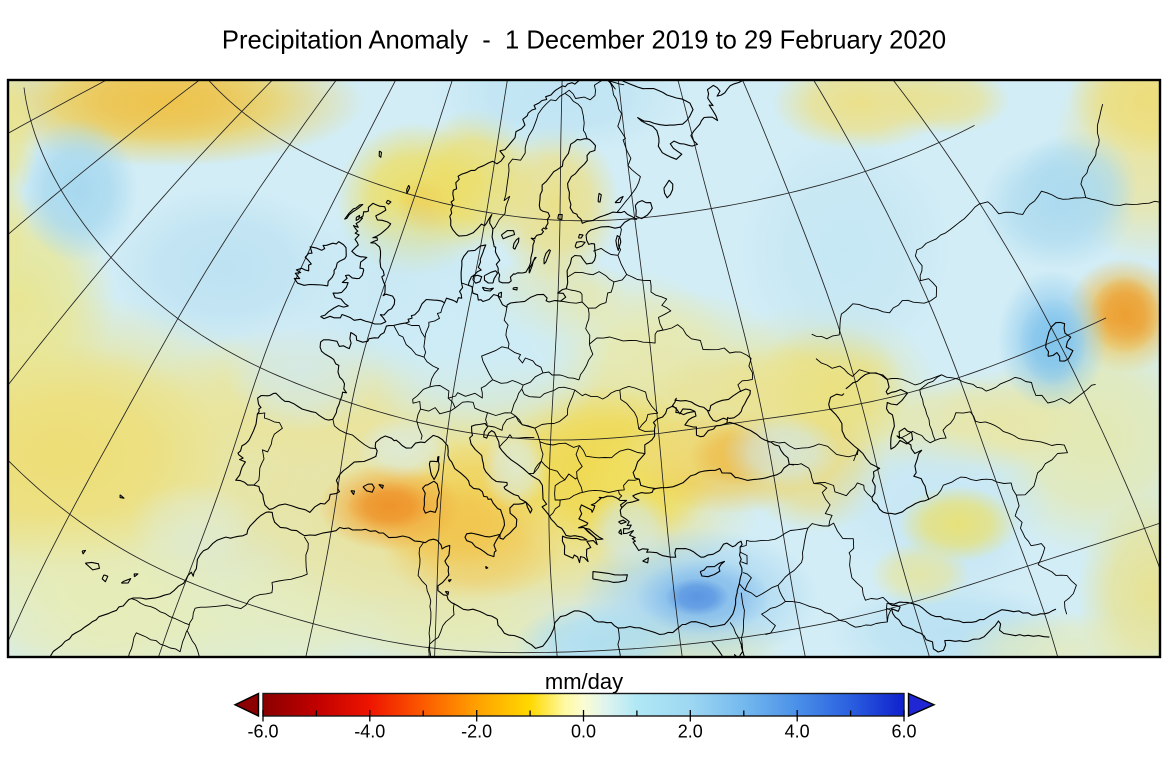 The width and height of the screenshot is (1168, 784). What do you see at coordinates (583, 732) in the screenshot?
I see `svg-text: 0.0` at bounding box center [583, 732].